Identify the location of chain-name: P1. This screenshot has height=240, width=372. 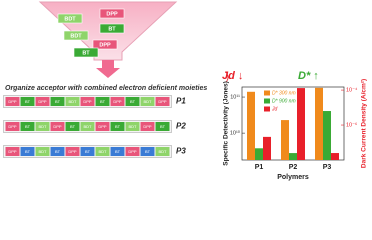
(181, 101).